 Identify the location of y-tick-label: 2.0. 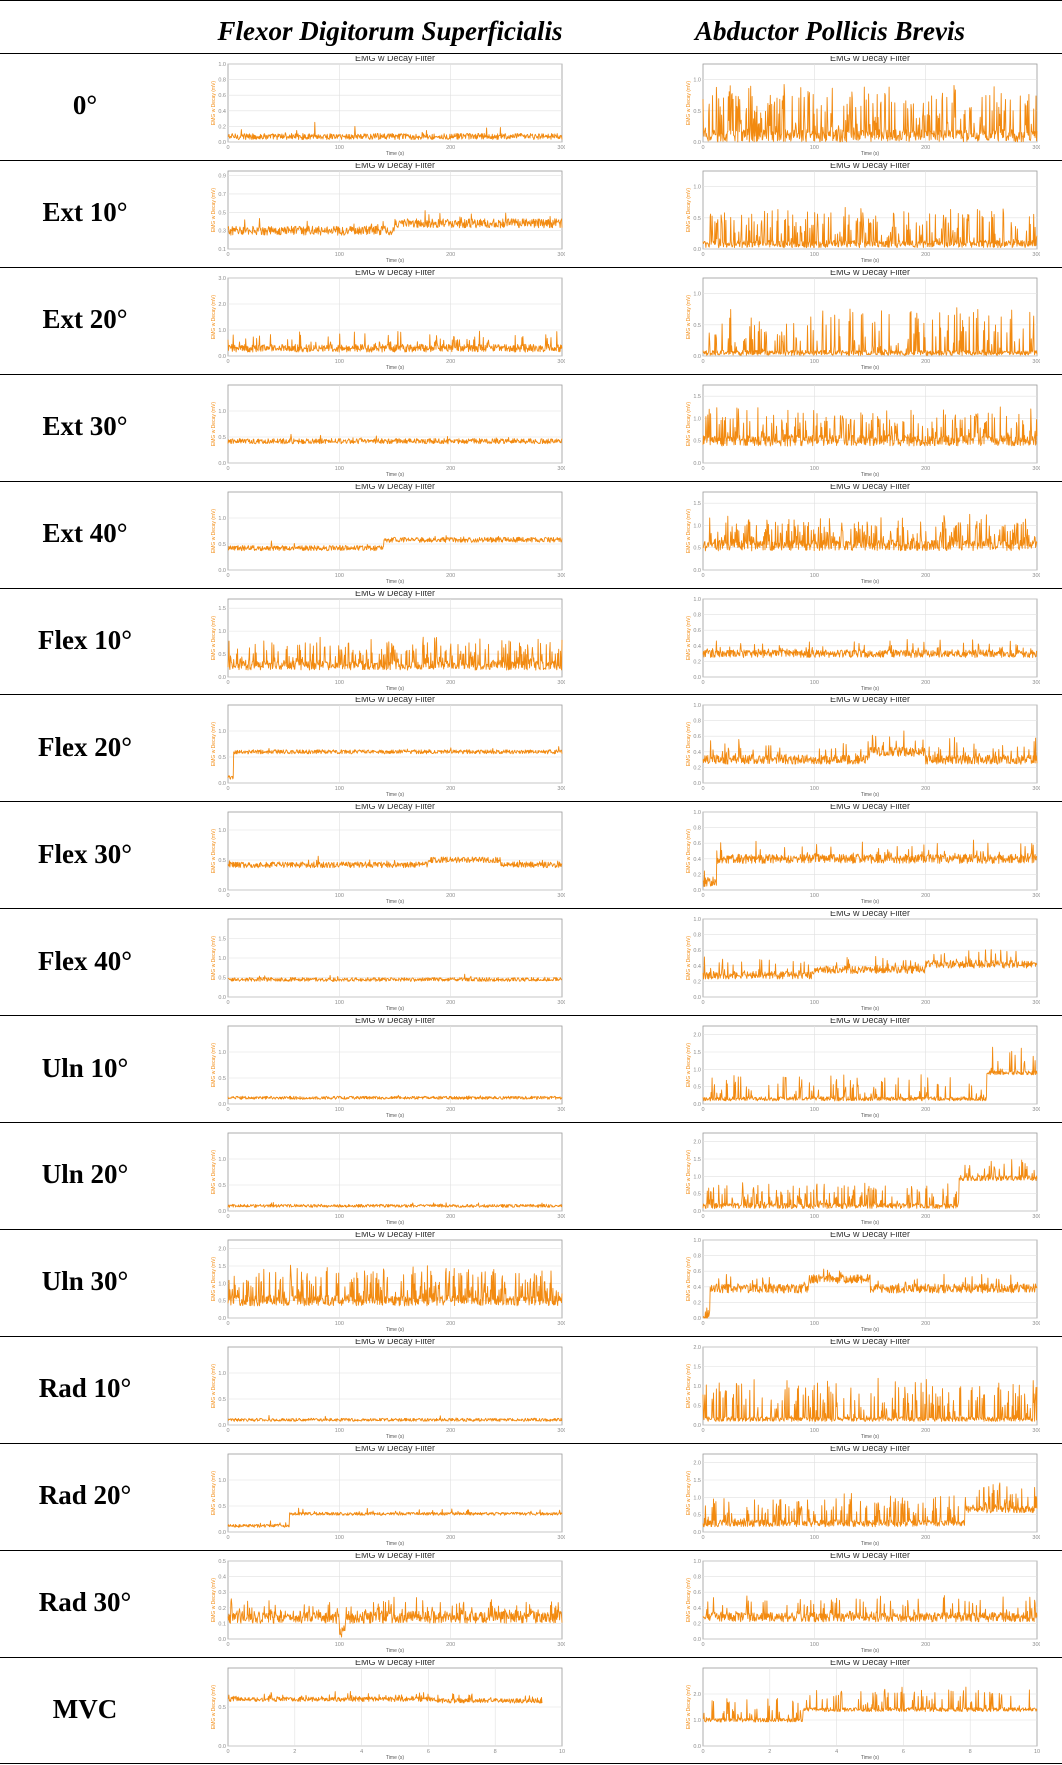
(697, 1036).